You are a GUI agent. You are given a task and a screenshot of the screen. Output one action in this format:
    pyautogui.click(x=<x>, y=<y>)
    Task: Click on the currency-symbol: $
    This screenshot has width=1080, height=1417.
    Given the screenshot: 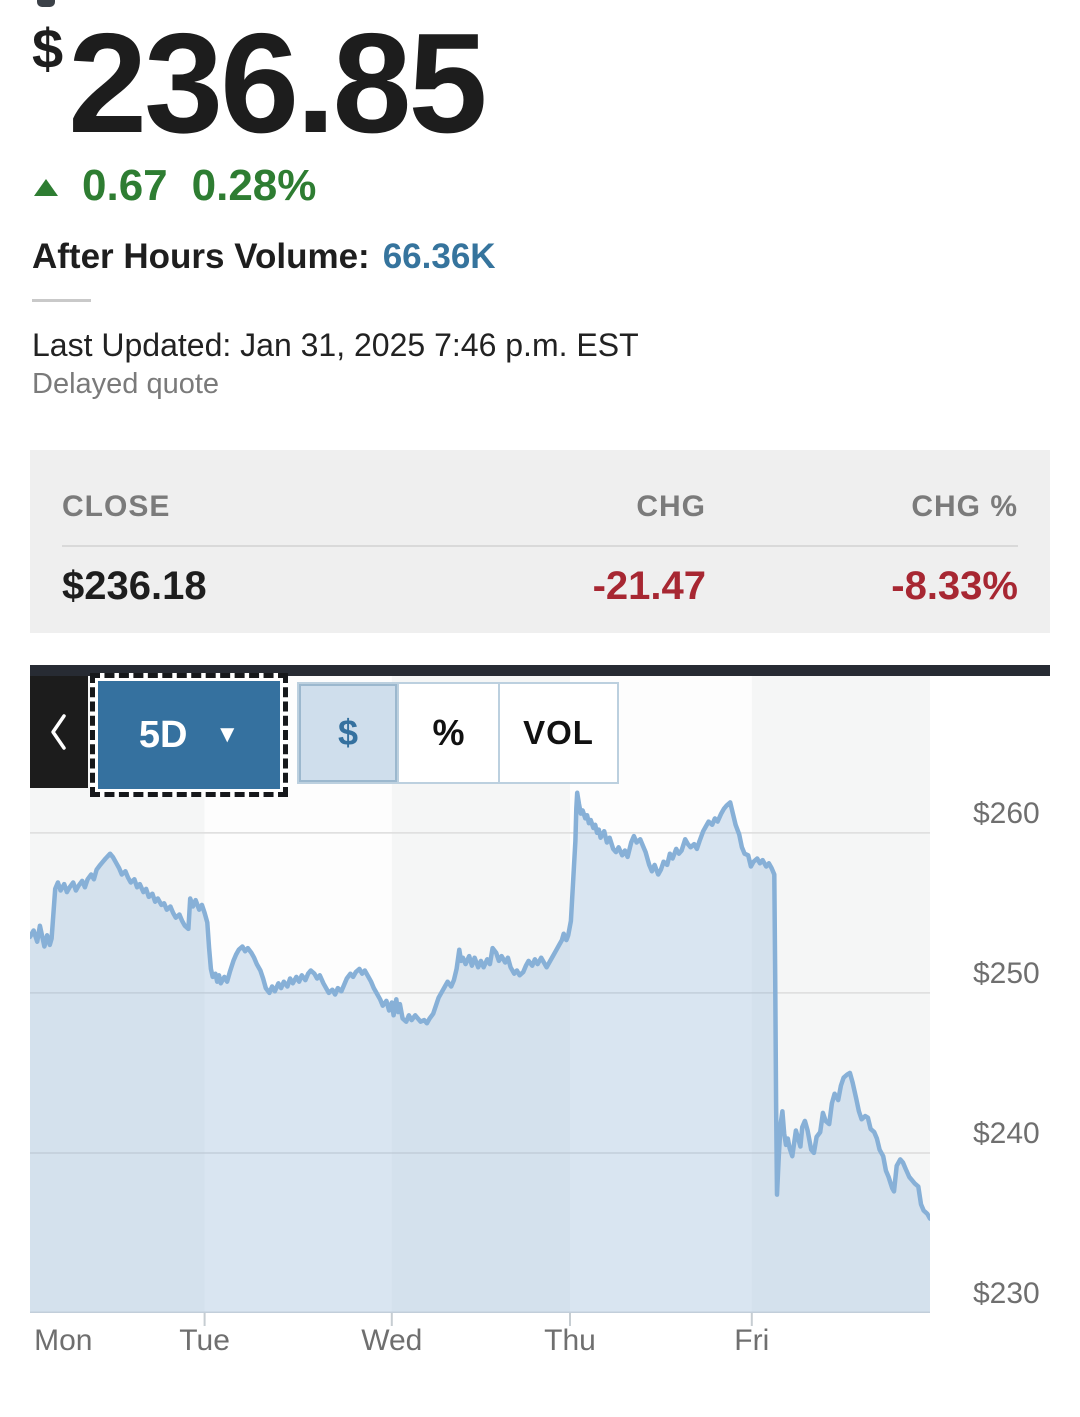 What is the action you would take?
    pyautogui.click(x=48, y=48)
    